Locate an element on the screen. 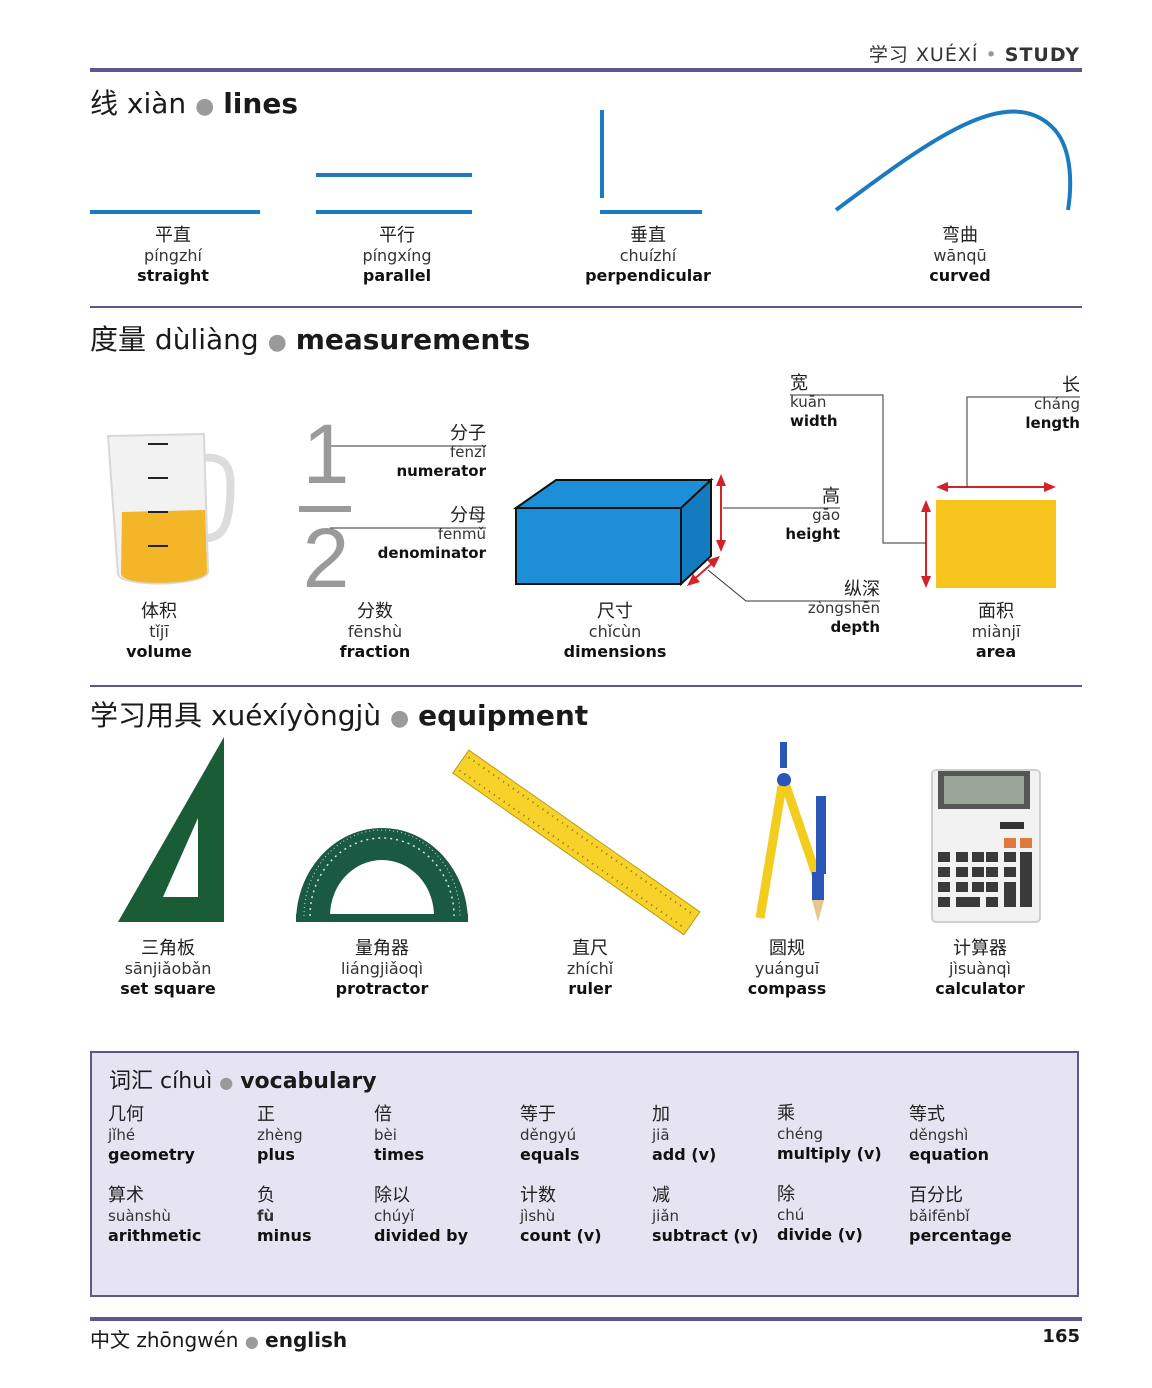 This screenshot has height=1388, width=1152. term-zh: 体积 is located at coordinates (159, 611).